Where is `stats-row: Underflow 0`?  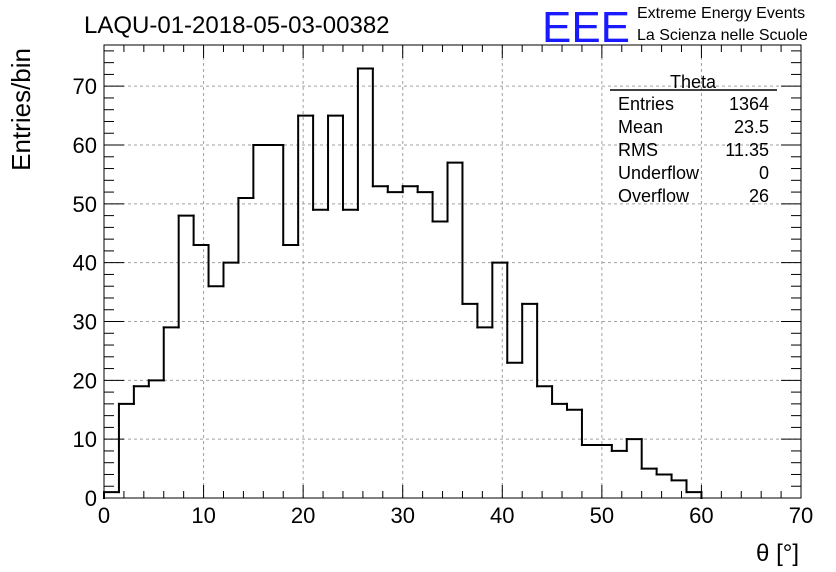
stats-row: Underflow 0 is located at coordinates (693, 173).